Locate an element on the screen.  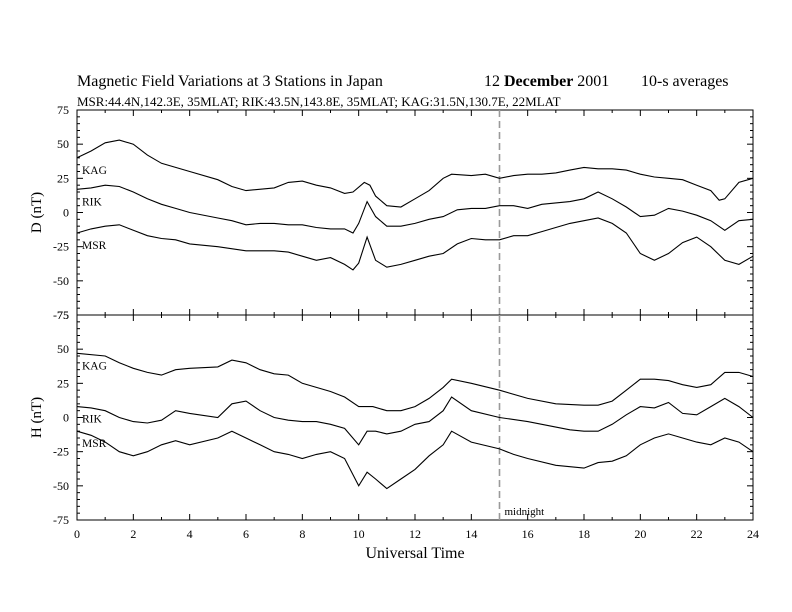
date-day: 12 is located at coordinates (492, 81).